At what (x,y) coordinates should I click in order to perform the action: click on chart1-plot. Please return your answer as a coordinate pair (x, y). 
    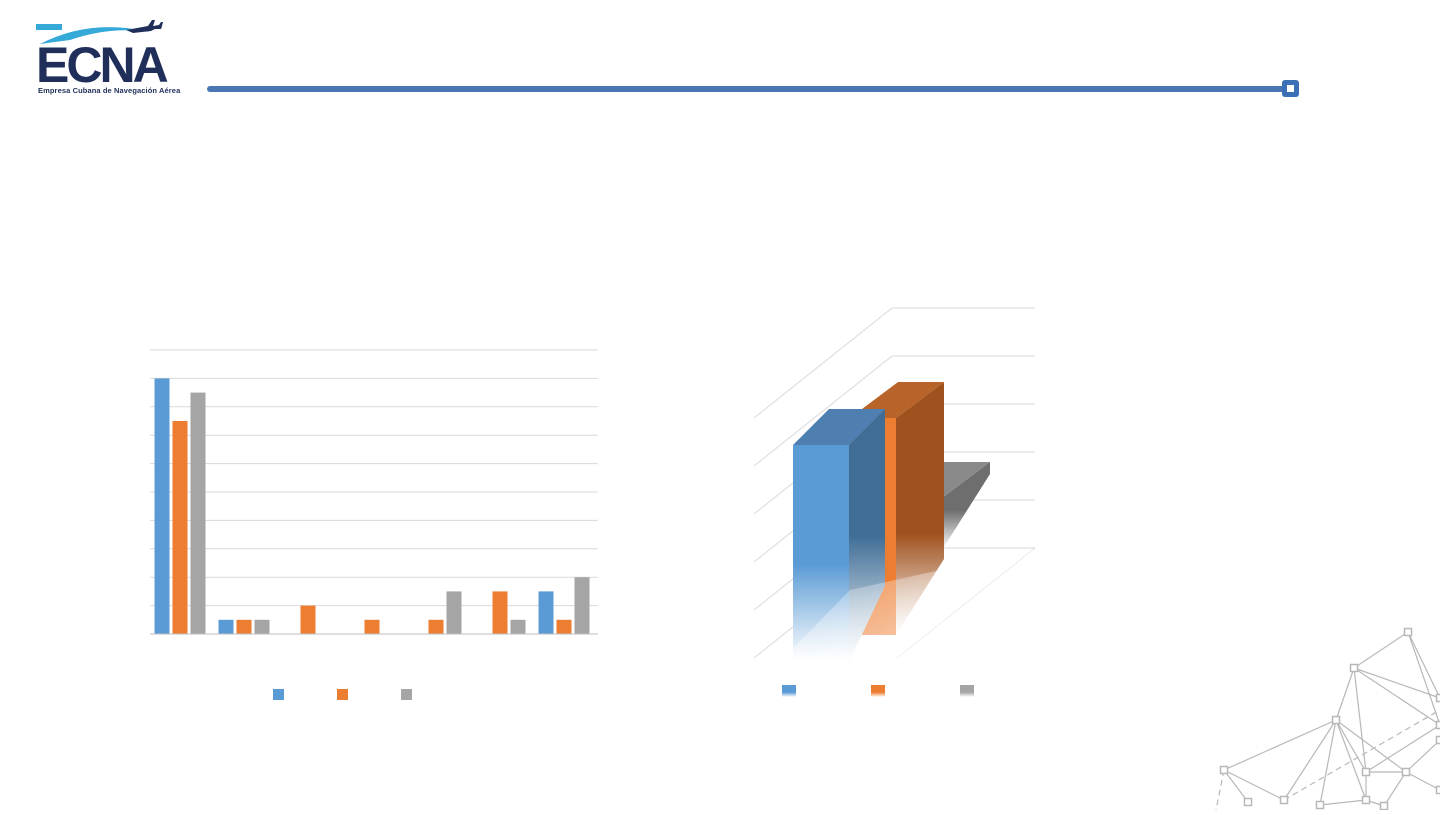
    Looking at the image, I should click on (375, 490).